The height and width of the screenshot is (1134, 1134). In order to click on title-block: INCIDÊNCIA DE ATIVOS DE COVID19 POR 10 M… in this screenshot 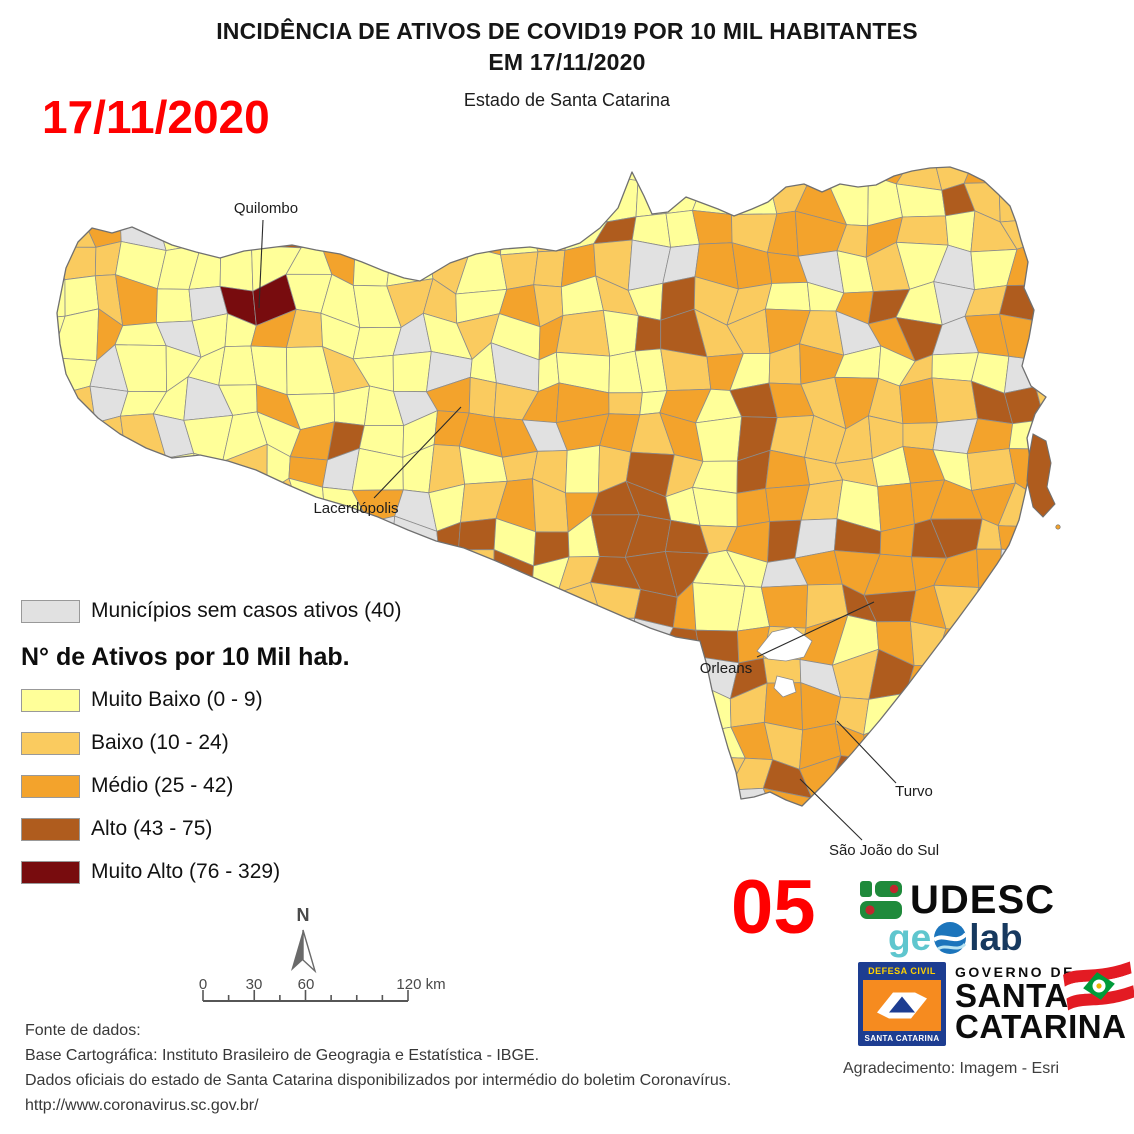, I will do `click(567, 63)`.